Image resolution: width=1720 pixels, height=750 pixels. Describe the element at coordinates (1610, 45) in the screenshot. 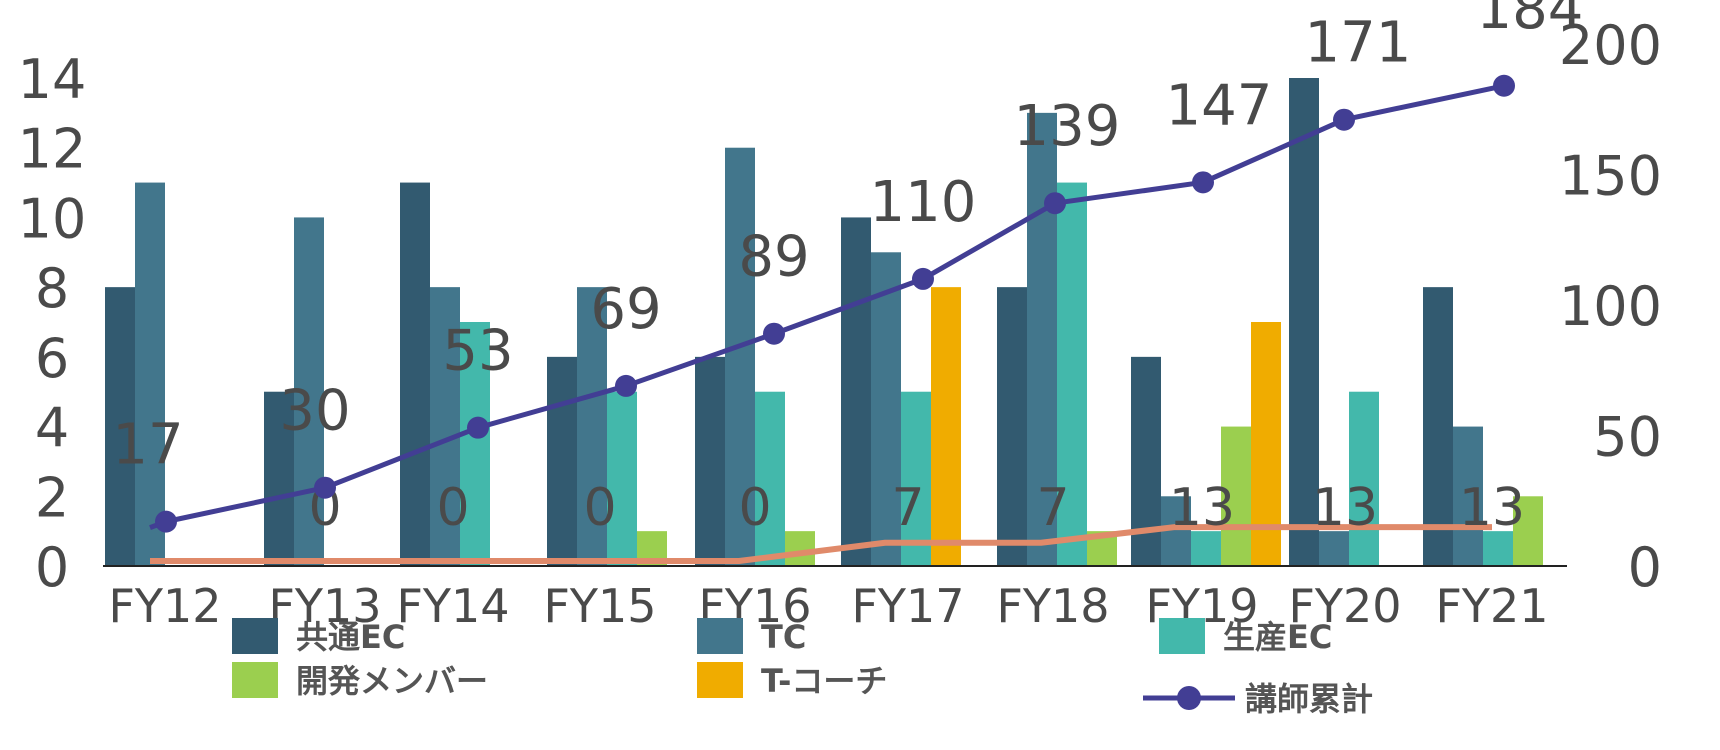

I see `right-axis-tick-label: 200` at that location.